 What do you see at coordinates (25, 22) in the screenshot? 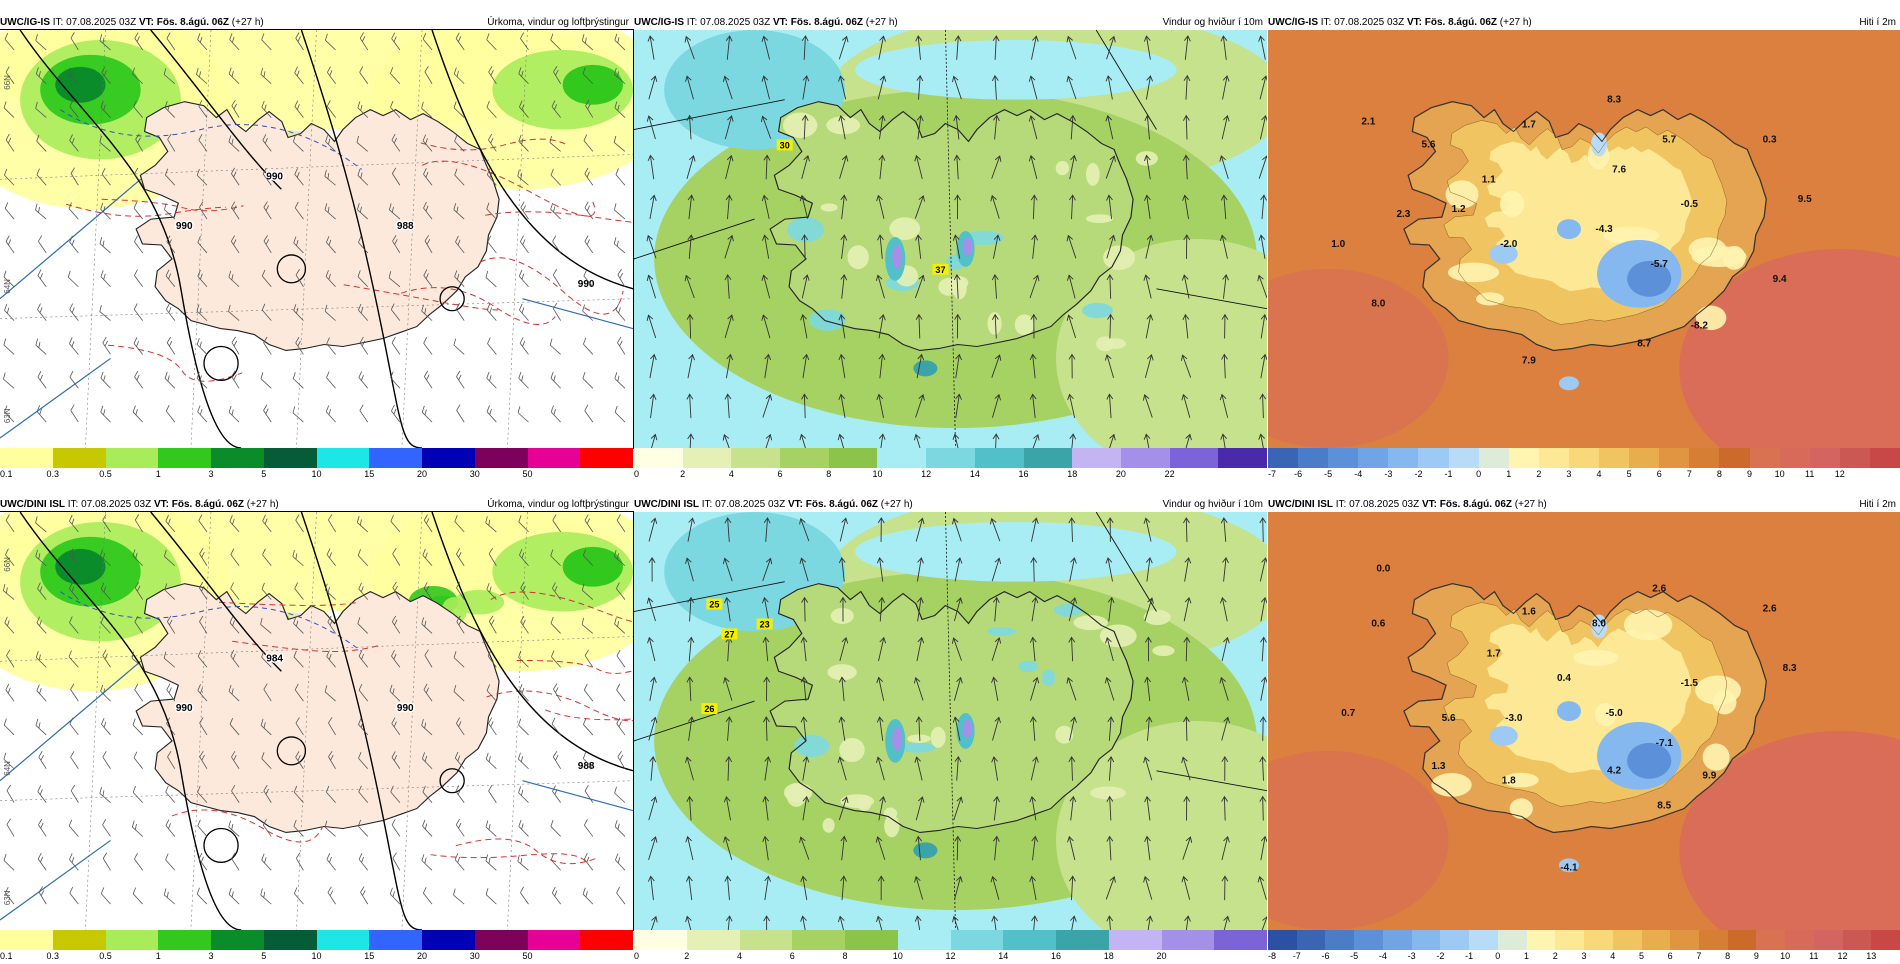
I see `model-name: UWC/IG-IS` at bounding box center [25, 22].